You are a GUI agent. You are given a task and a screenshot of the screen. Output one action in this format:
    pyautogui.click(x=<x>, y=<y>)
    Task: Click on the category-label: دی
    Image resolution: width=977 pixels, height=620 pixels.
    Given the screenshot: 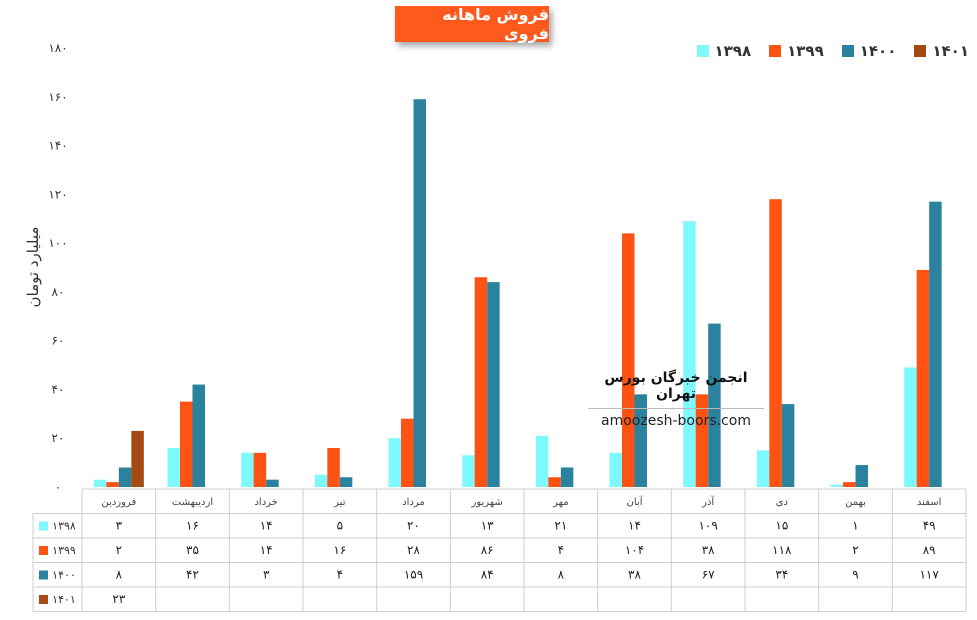 What is the action you would take?
    pyautogui.click(x=782, y=502)
    